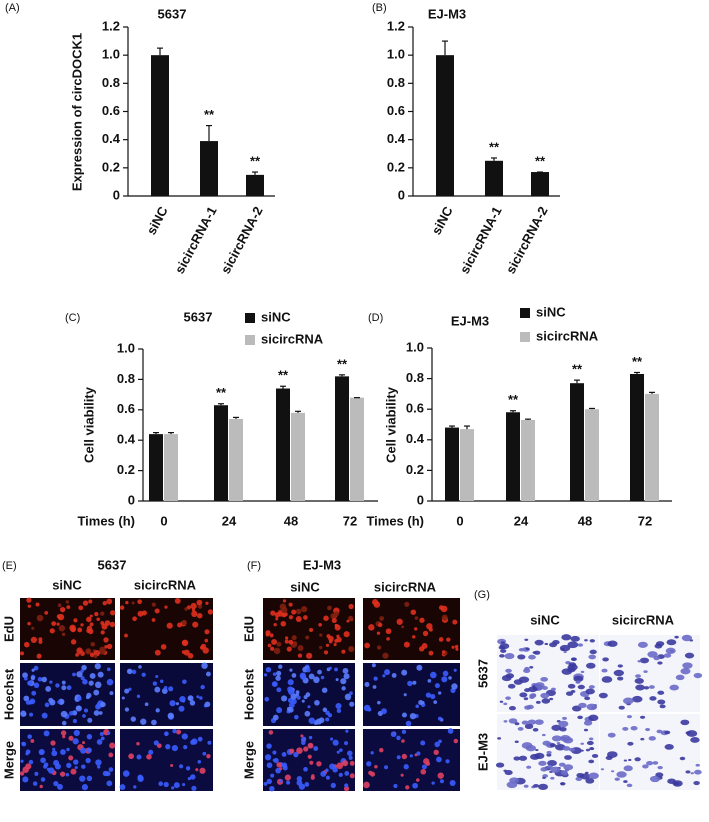 The height and width of the screenshot is (822, 709). I want to click on x-tick-label: 24, so click(229, 520).